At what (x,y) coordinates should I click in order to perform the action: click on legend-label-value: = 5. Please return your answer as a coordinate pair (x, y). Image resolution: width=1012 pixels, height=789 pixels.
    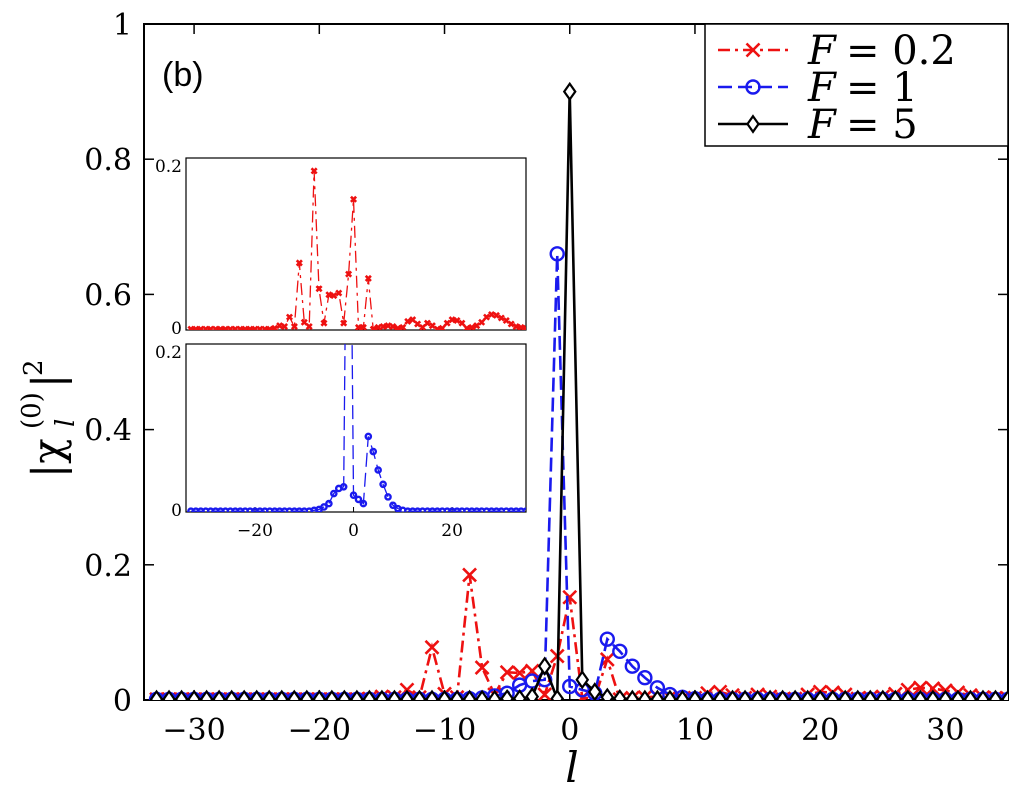
    Looking at the image, I should click on (882, 125).